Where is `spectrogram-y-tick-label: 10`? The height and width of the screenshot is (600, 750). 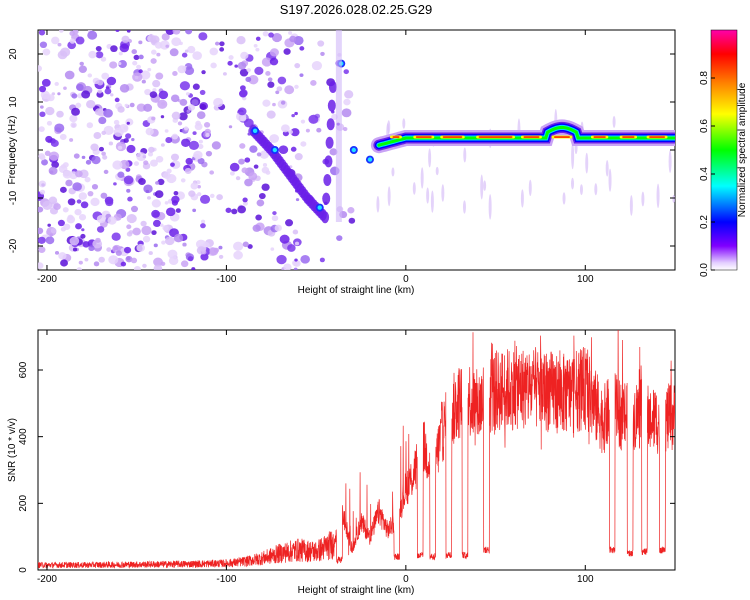 spectrogram-y-tick-label: 10 is located at coordinates (13, 102).